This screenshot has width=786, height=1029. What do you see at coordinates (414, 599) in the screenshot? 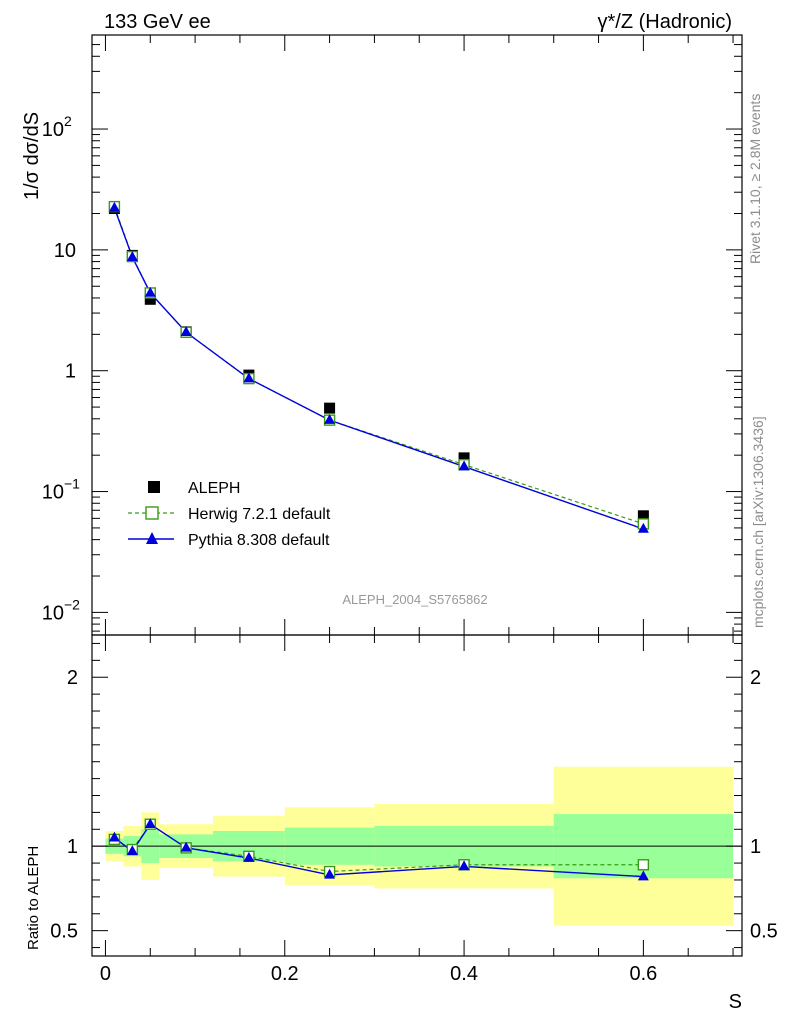
I see `analysis-watermark: ALEPH_2004_S5765862` at bounding box center [414, 599].